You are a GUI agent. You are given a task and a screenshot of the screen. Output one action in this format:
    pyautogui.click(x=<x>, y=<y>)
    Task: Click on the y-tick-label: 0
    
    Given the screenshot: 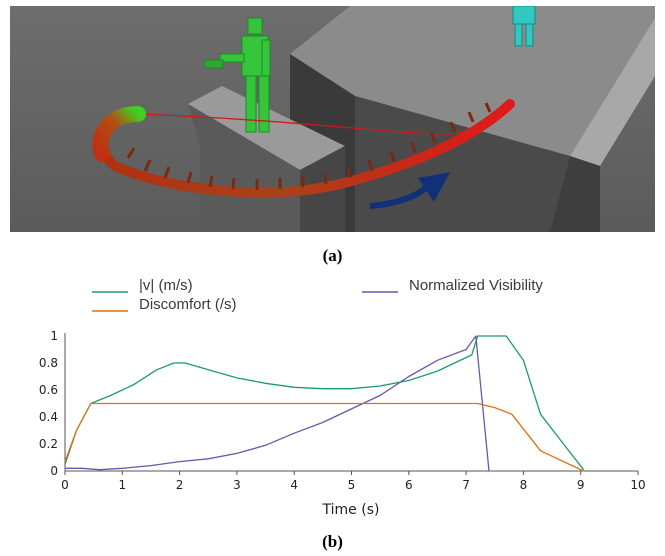 What is the action you would take?
    pyautogui.click(x=54, y=471)
    